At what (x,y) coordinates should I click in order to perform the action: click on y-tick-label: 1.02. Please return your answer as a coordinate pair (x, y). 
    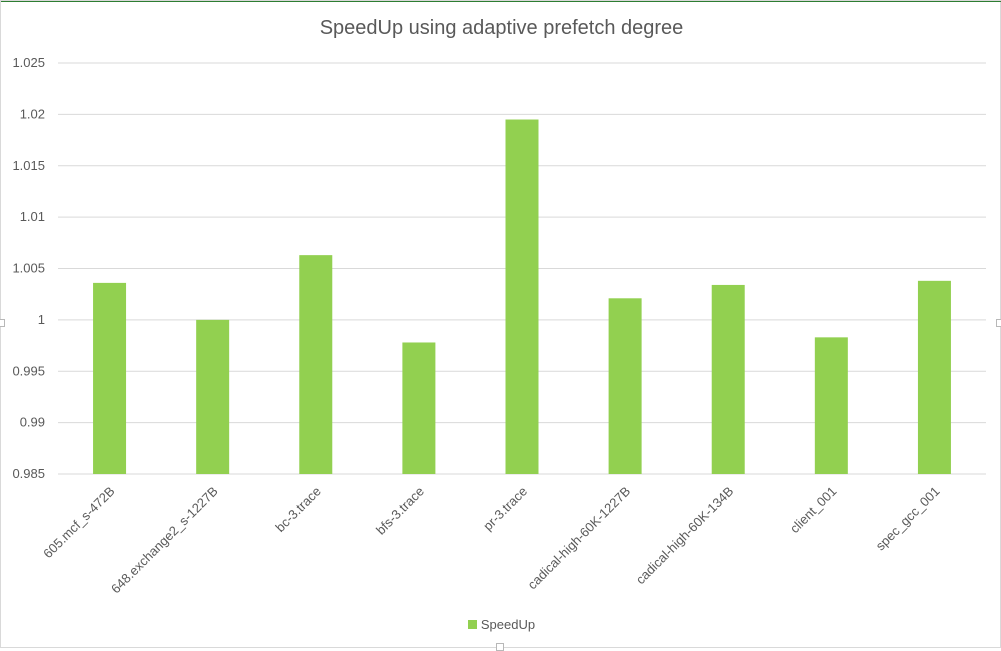
    Looking at the image, I should click on (32, 113).